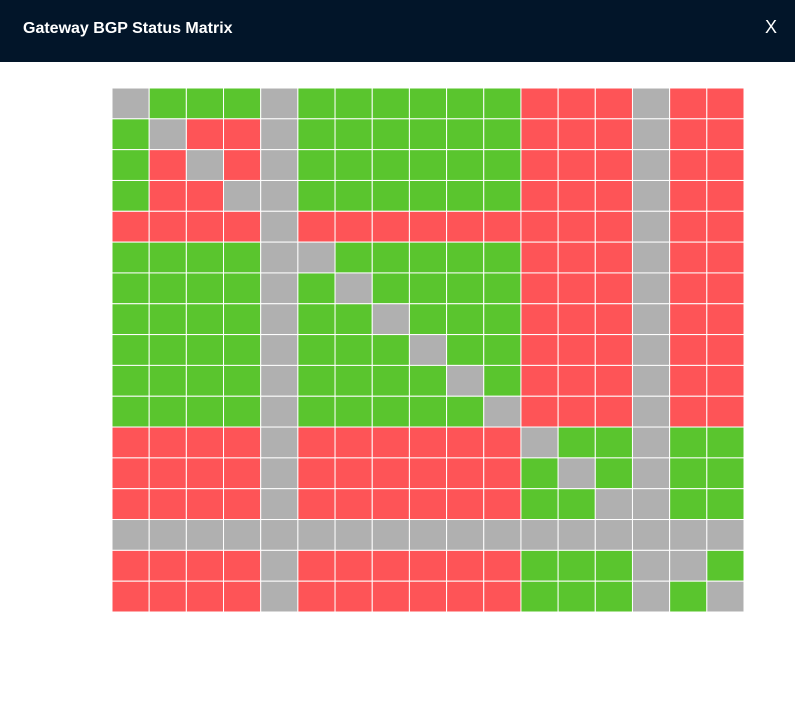 The width and height of the screenshot is (795, 705). What do you see at coordinates (397, 31) in the screenshot?
I see `modal-header: Gateway BGP Status Matrix X` at bounding box center [397, 31].